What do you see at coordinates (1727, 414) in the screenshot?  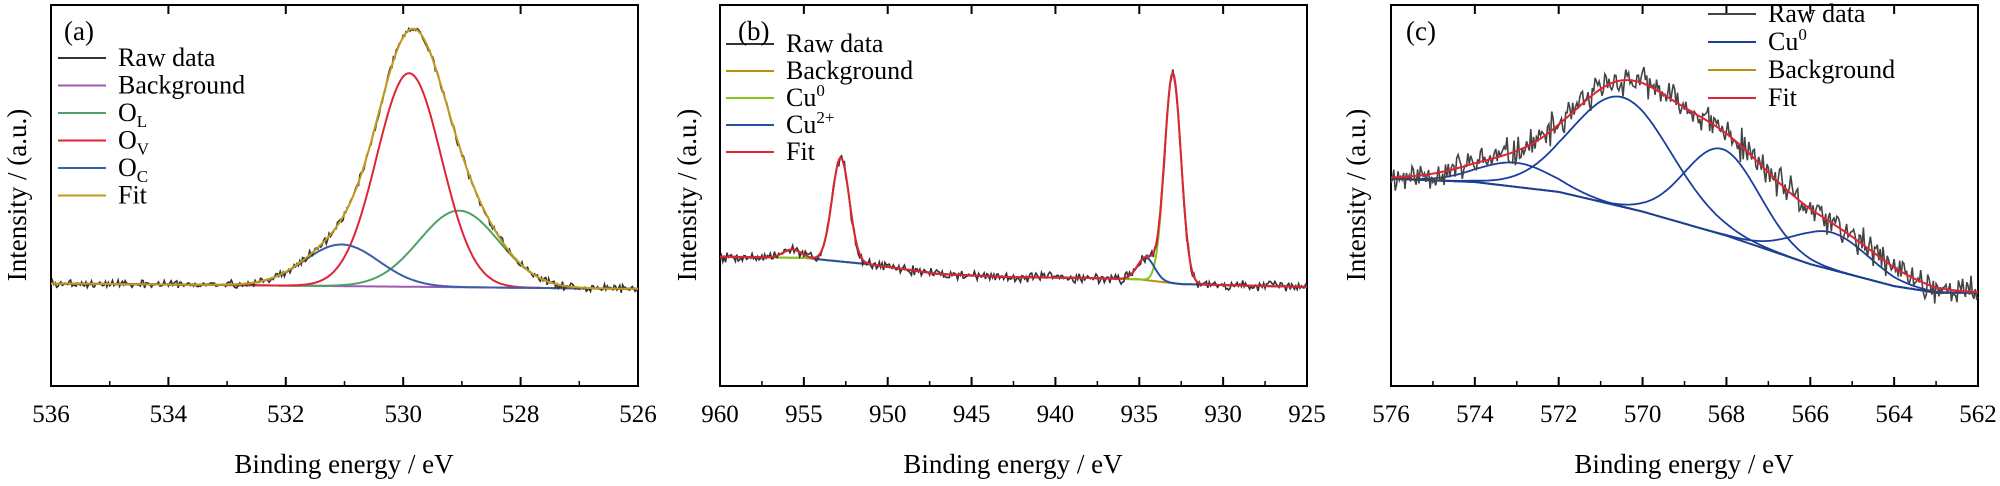 I see `xtick-label: 568` at bounding box center [1727, 414].